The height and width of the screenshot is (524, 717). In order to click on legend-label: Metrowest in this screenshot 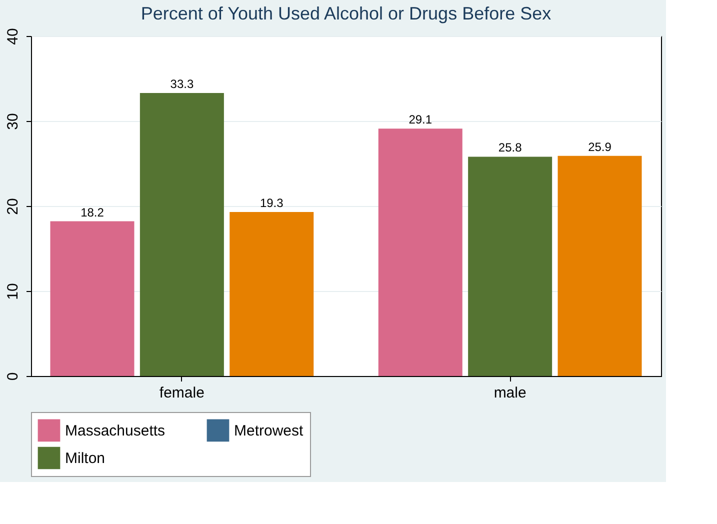, I will do `click(269, 431)`.